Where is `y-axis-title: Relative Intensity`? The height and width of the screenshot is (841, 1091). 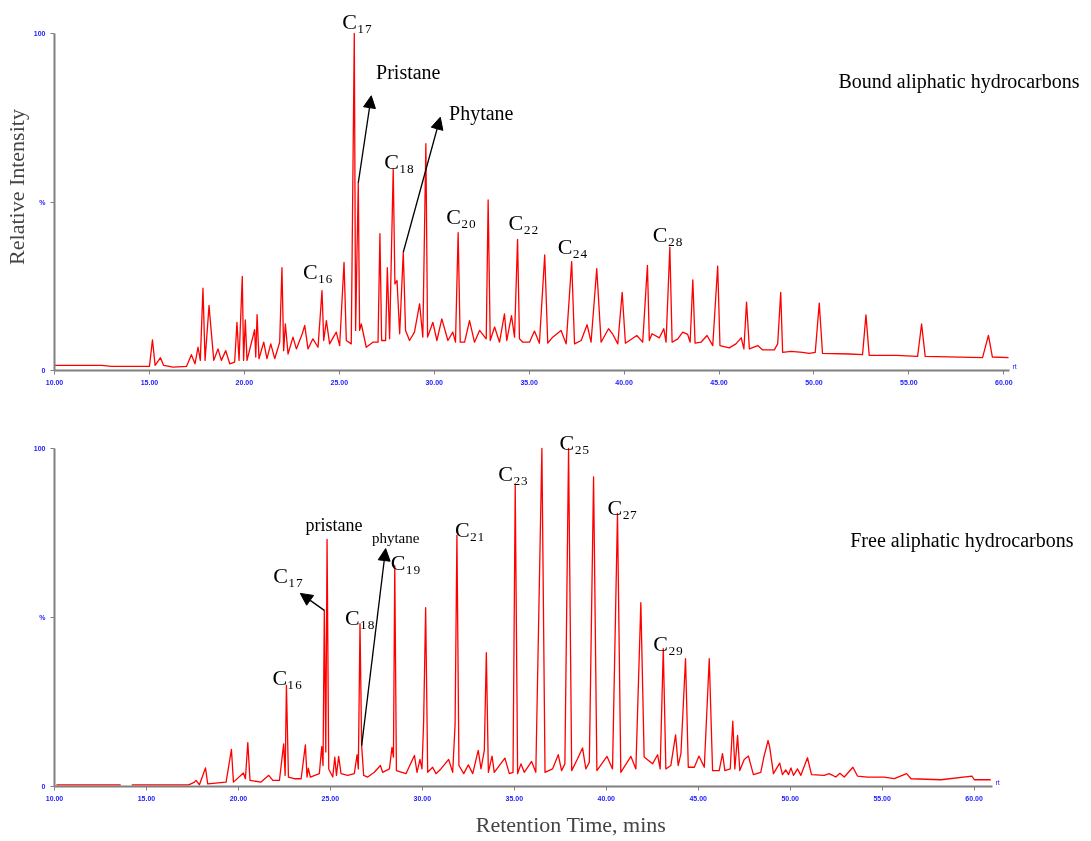 y-axis-title: Relative Intensity is located at coordinates (16, 187).